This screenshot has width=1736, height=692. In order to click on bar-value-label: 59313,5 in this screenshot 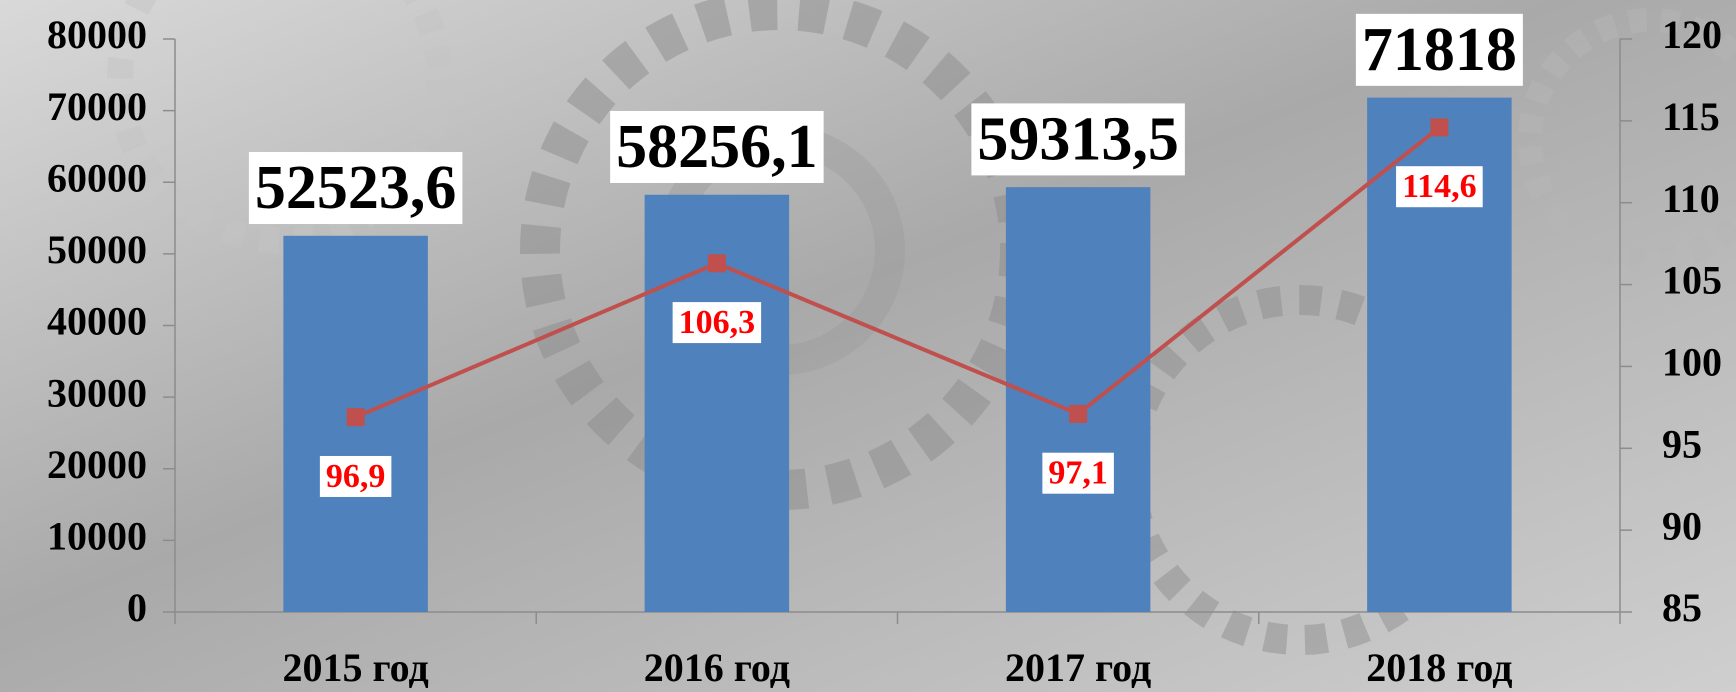, I will do `click(1078, 139)`.